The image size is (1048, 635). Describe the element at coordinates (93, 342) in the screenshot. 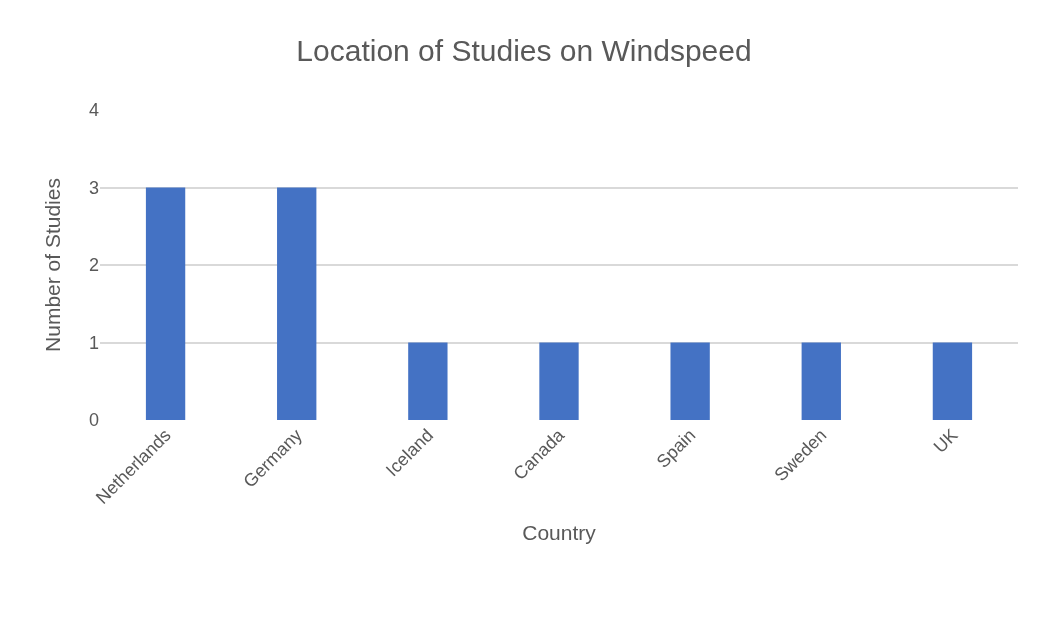

I see `y-tick-label: 1` at that location.